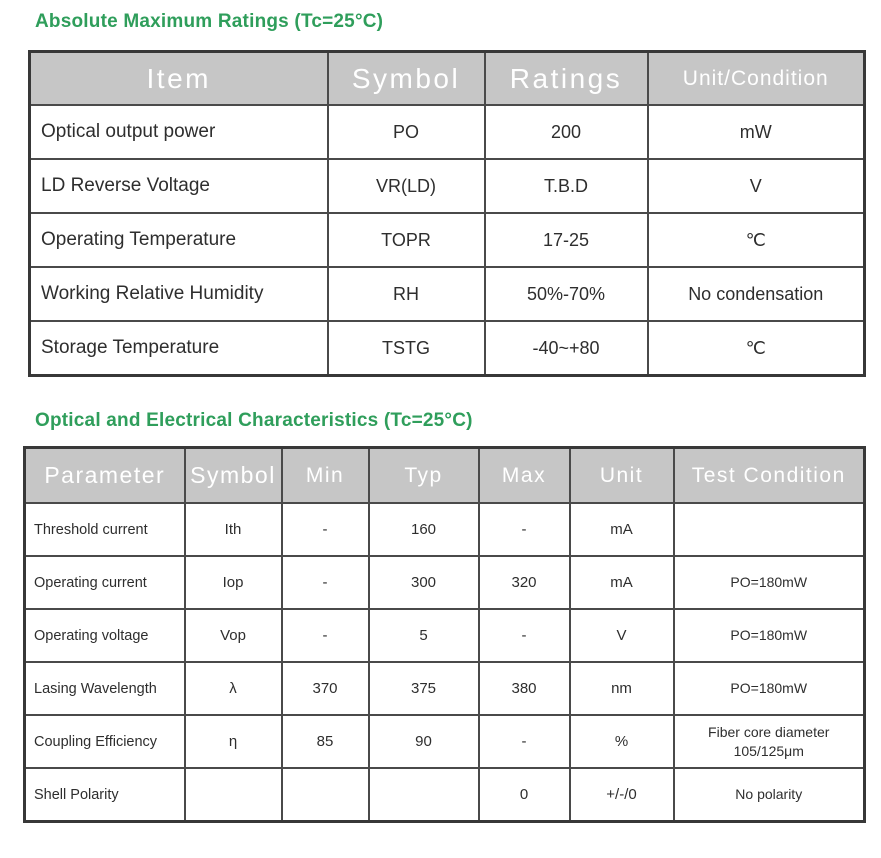  What do you see at coordinates (621, 475) in the screenshot?
I see `column-header-unit: Unit` at bounding box center [621, 475].